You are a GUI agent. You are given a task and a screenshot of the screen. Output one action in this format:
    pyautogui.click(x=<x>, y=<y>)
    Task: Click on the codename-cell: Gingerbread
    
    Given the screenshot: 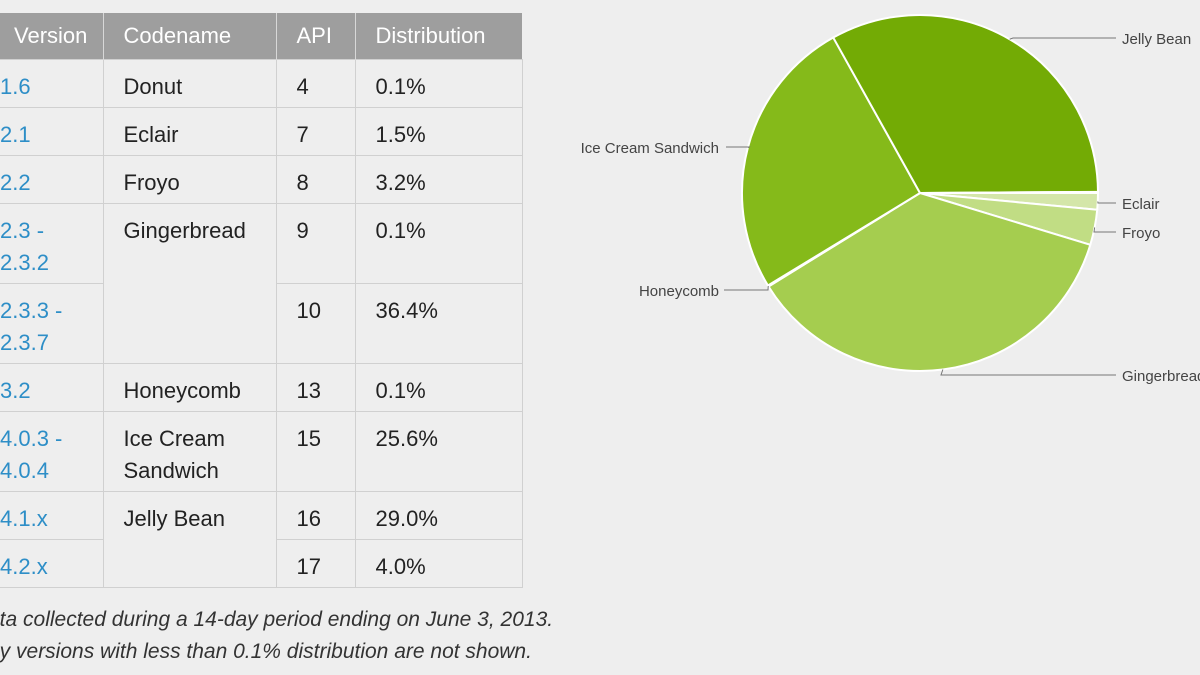 What is the action you would take?
    pyautogui.click(x=189, y=283)
    